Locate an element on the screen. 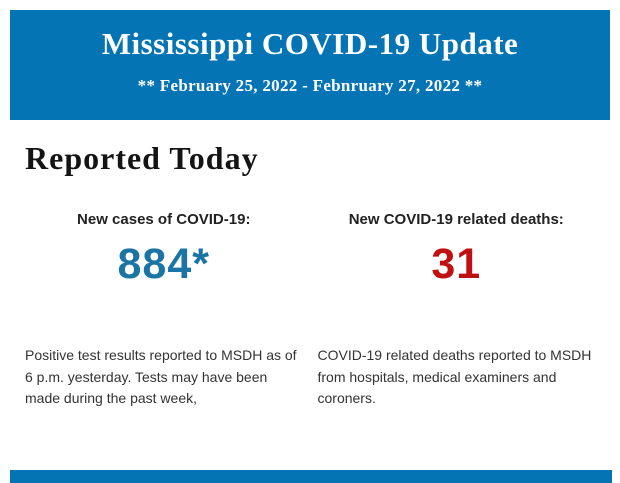  page-title: Mississippi COVID-19 Update is located at coordinates (310, 43).